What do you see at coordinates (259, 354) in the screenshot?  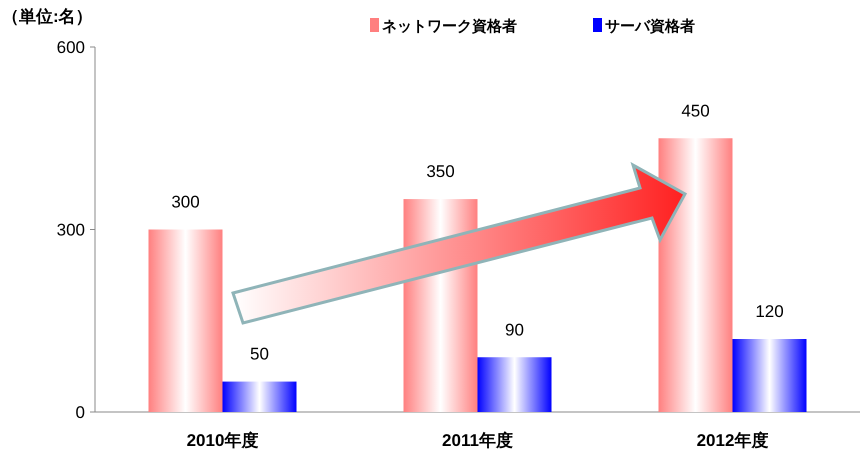 I see `data-label: 50` at bounding box center [259, 354].